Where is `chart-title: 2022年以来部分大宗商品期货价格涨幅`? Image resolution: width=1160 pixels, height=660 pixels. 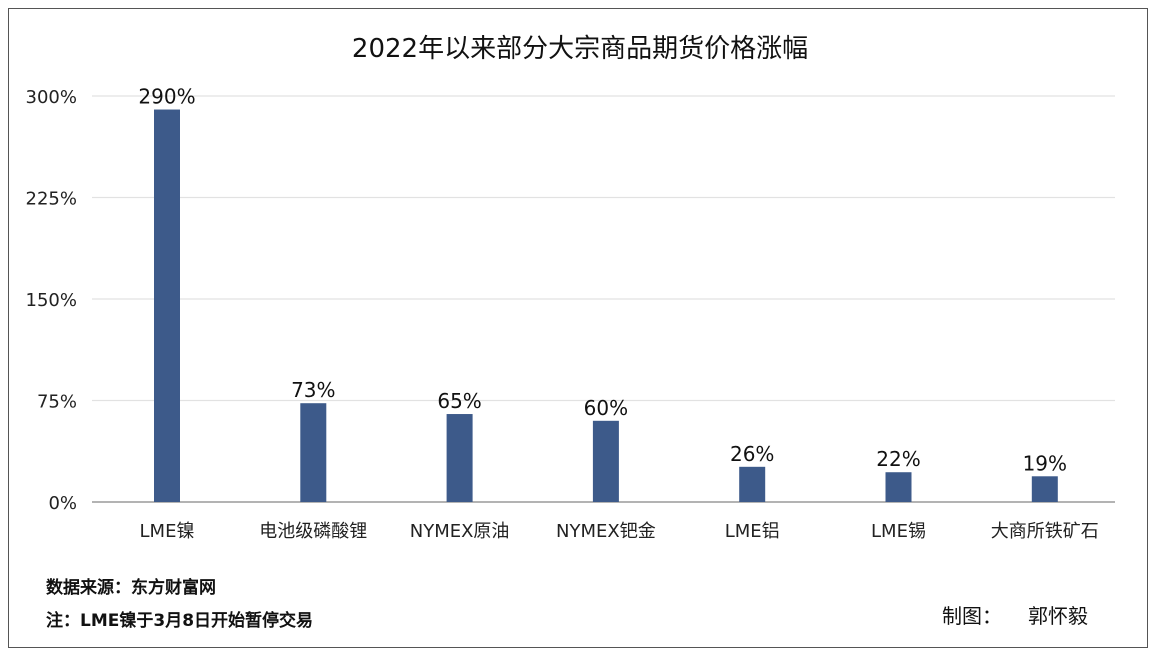 chart-title: 2022年以来部分大宗商品期货价格涨幅 is located at coordinates (580, 49).